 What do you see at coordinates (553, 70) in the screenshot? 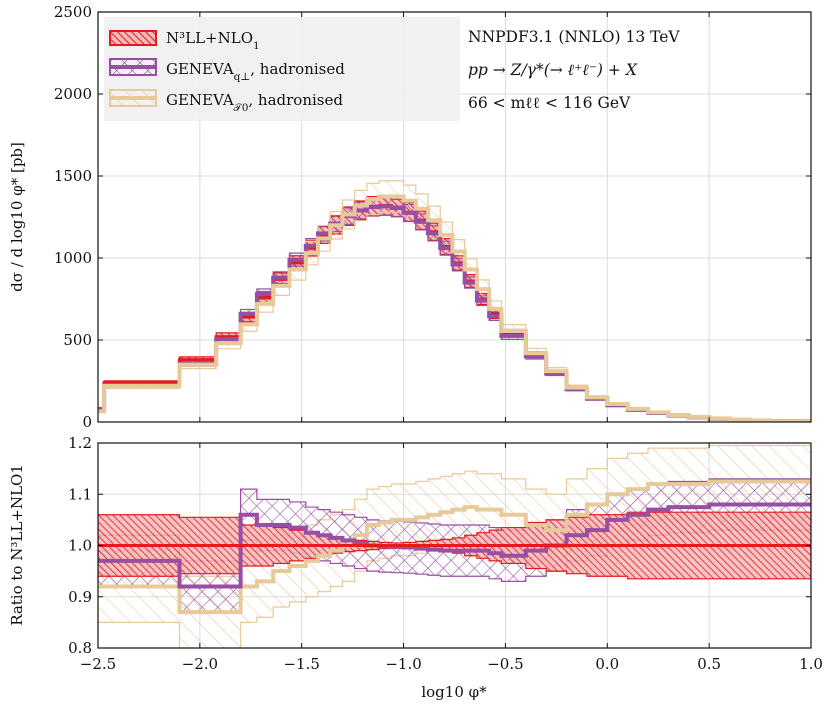
I see `annotation-process: pp → Z/γ*(→ ℓ⁺ℓ⁻) + X` at bounding box center [553, 70].